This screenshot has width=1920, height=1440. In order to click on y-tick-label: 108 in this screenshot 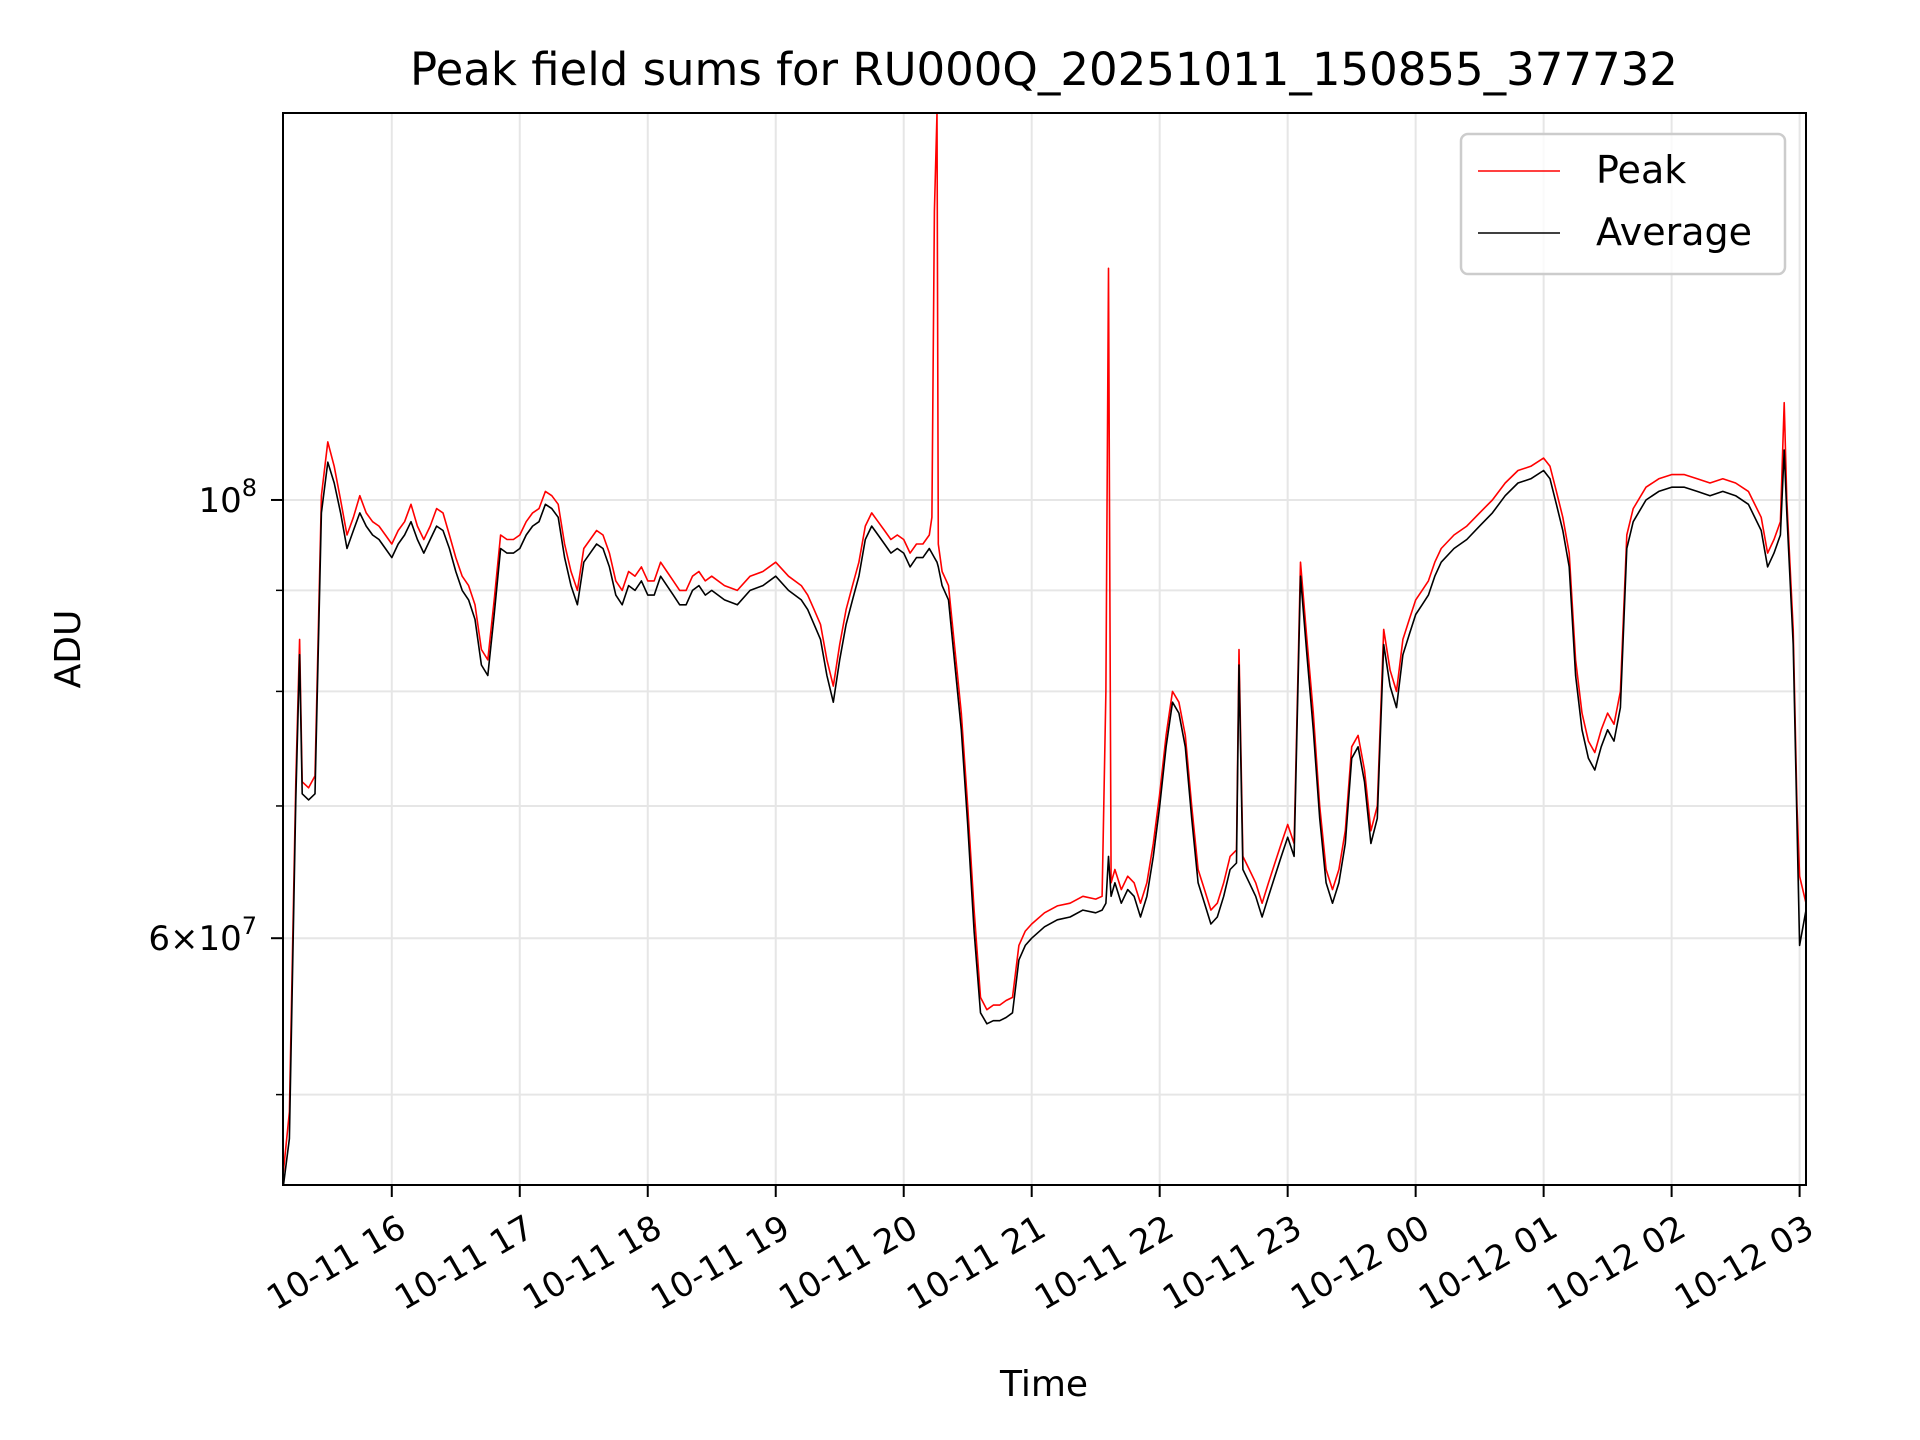, I will do `click(227, 497)`.